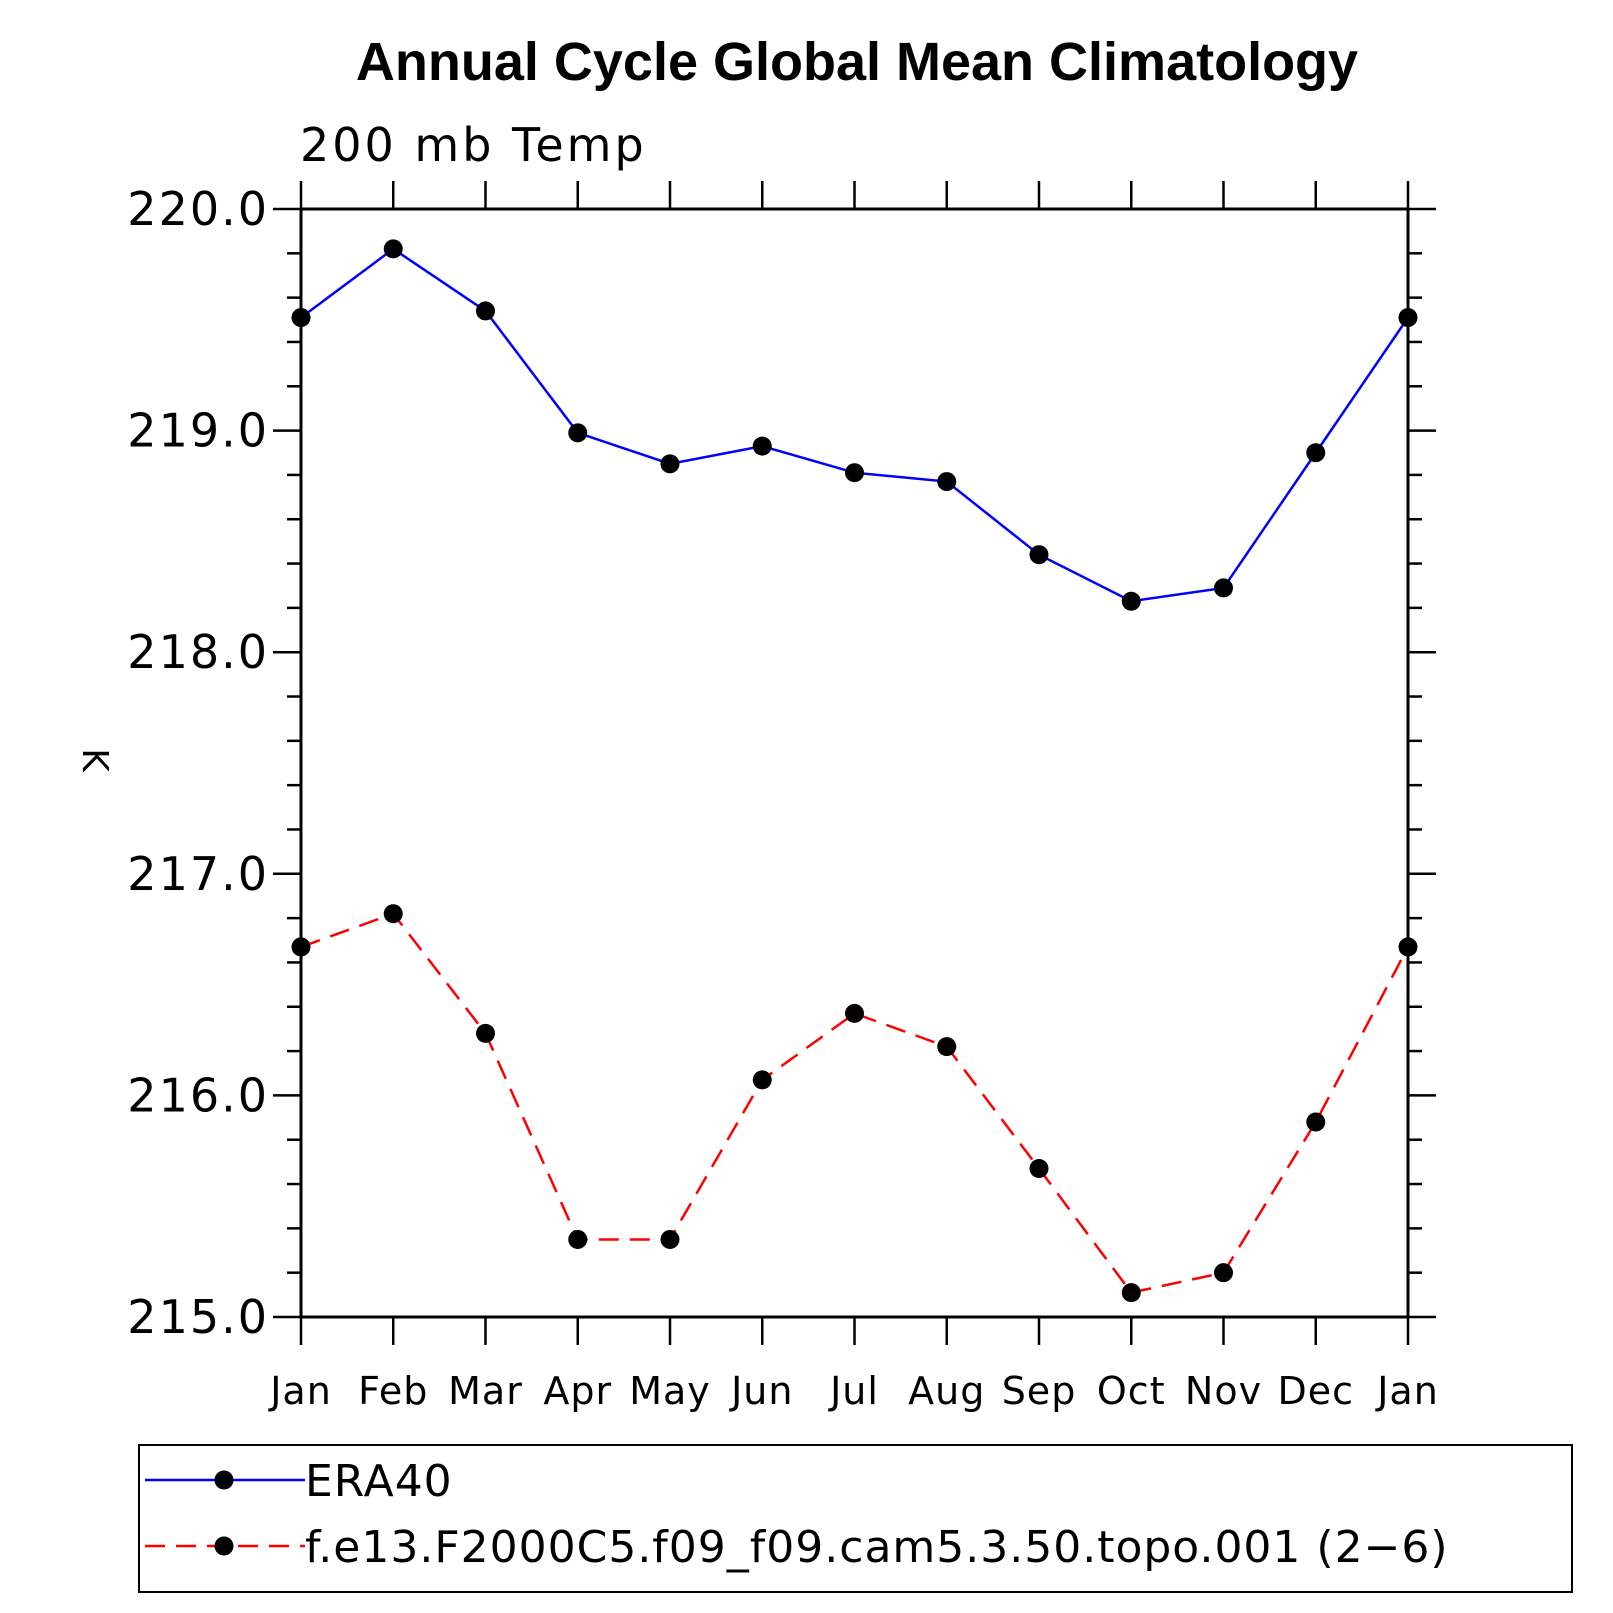 The height and width of the screenshot is (1613, 1613). Describe the element at coordinates (473, 145) in the screenshot. I see `chart-subtitle: 200 mb Temp` at that location.